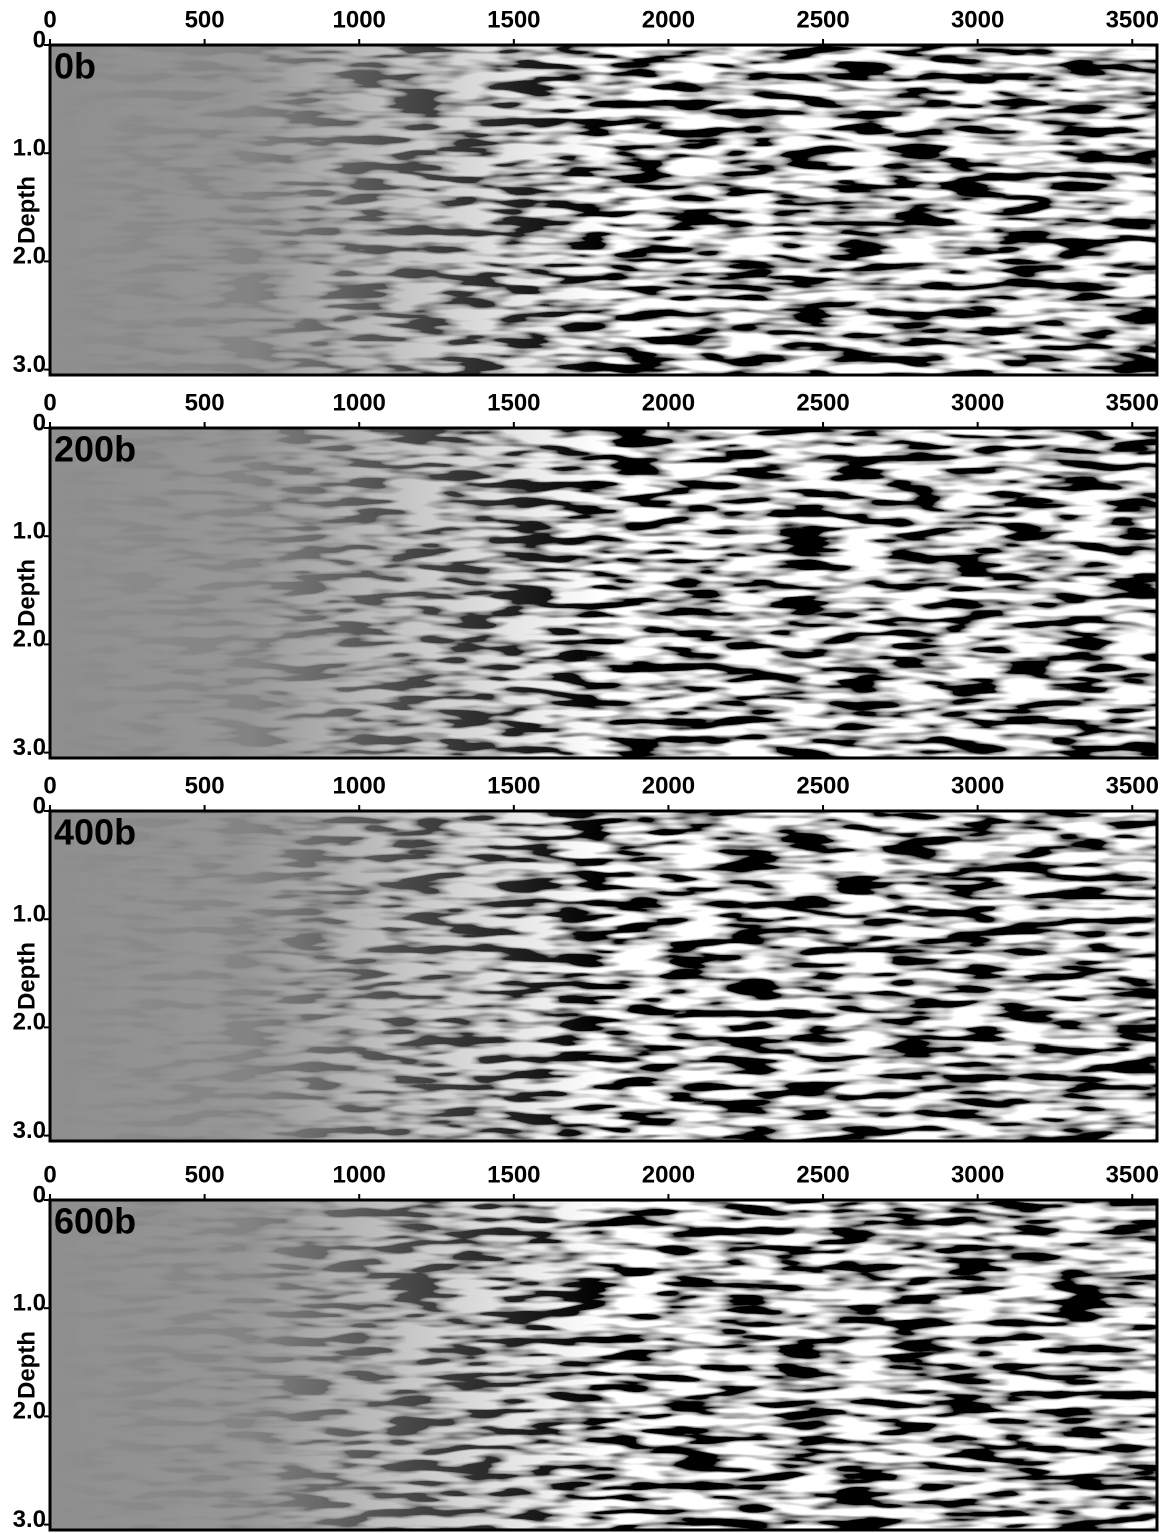 The image size is (1160, 1533). I want to click on panel-label: 400b, so click(95, 832).